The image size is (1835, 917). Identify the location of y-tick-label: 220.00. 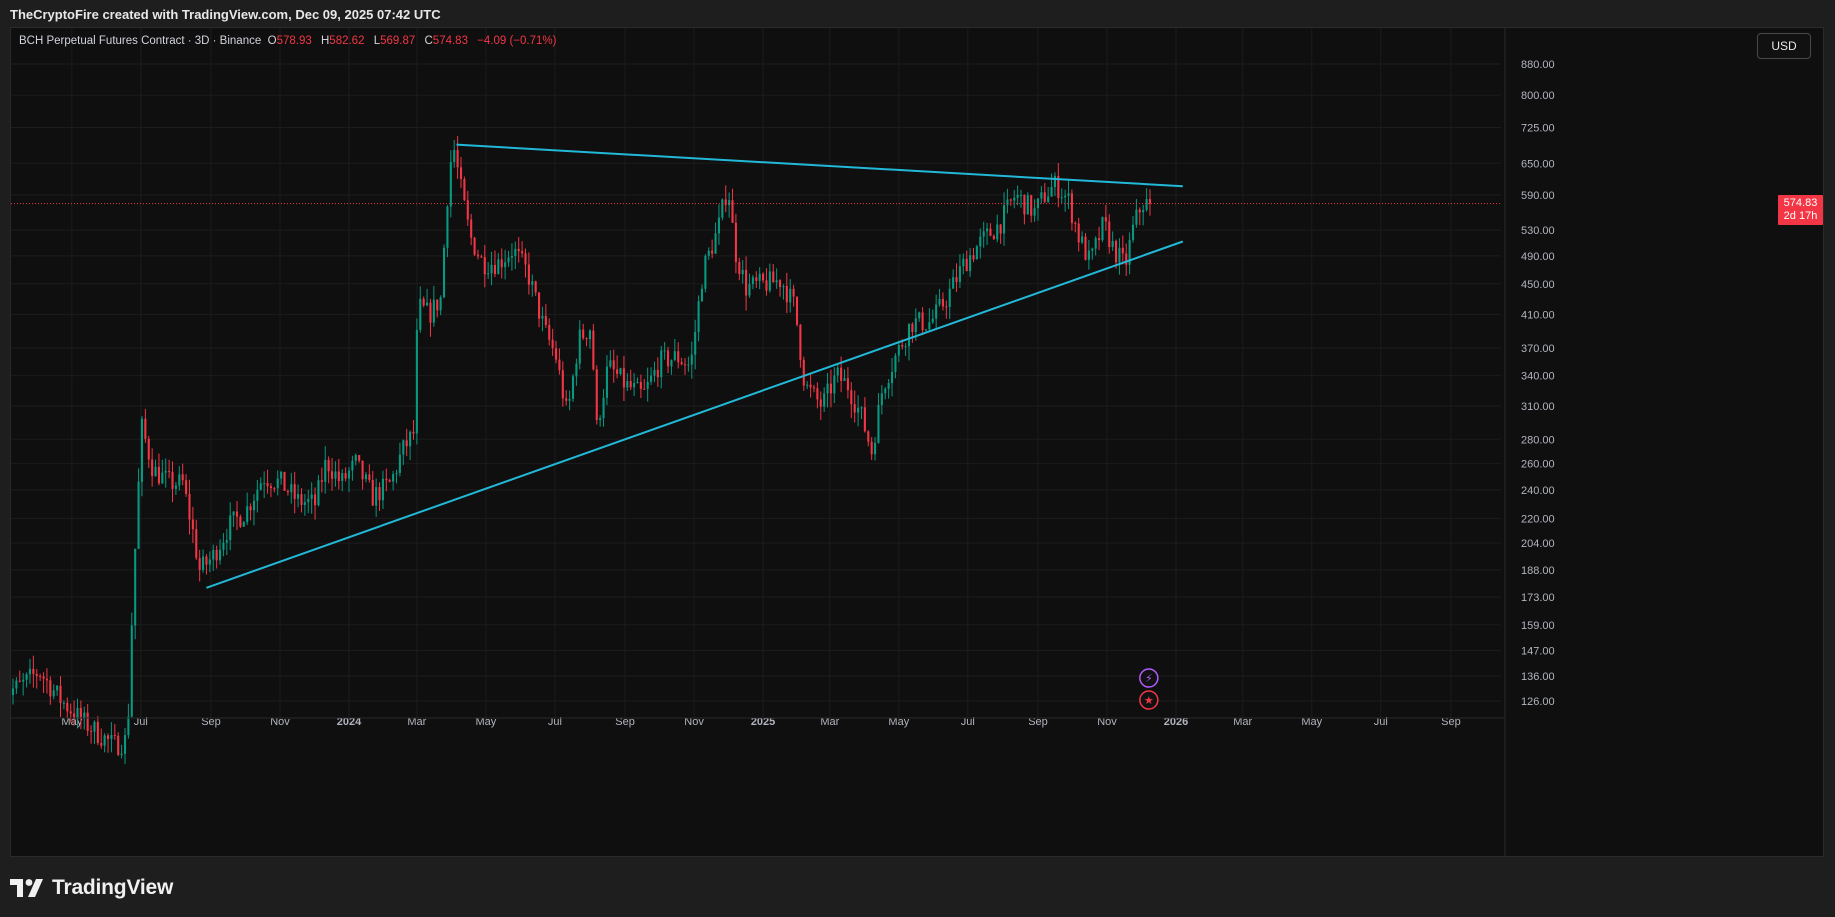
(1538, 519).